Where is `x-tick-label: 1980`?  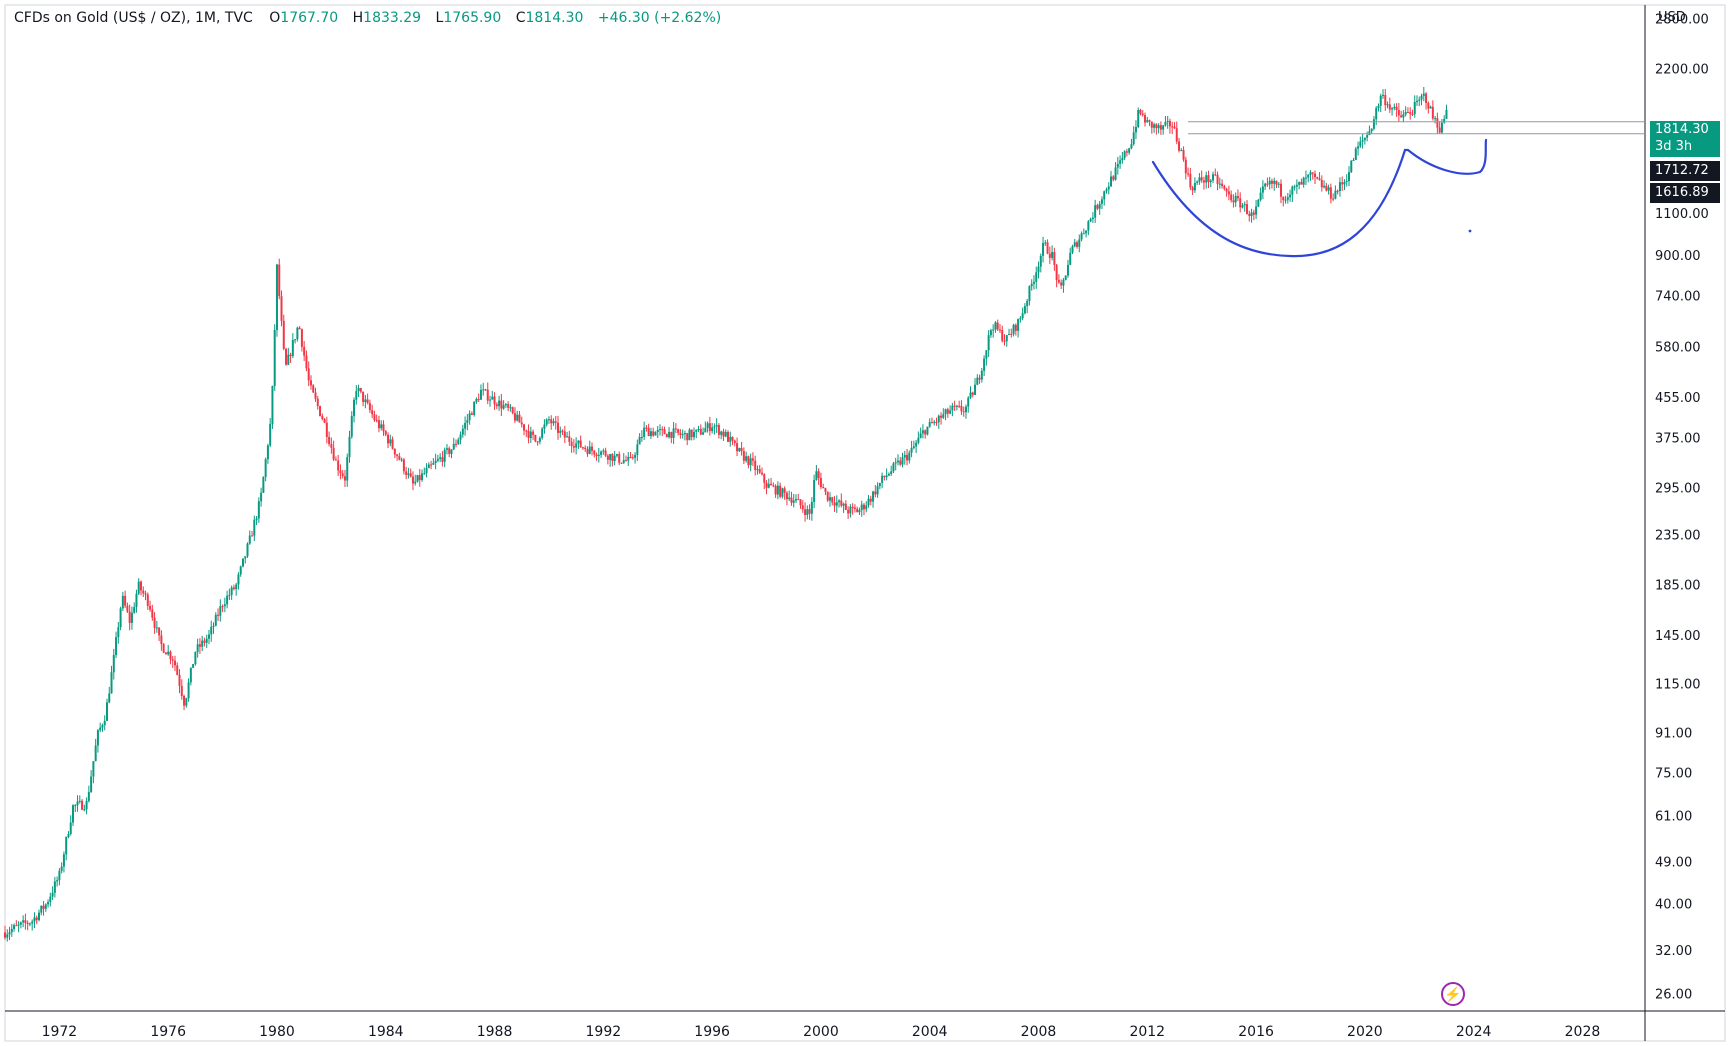
x-tick-label: 1980 is located at coordinates (277, 1032).